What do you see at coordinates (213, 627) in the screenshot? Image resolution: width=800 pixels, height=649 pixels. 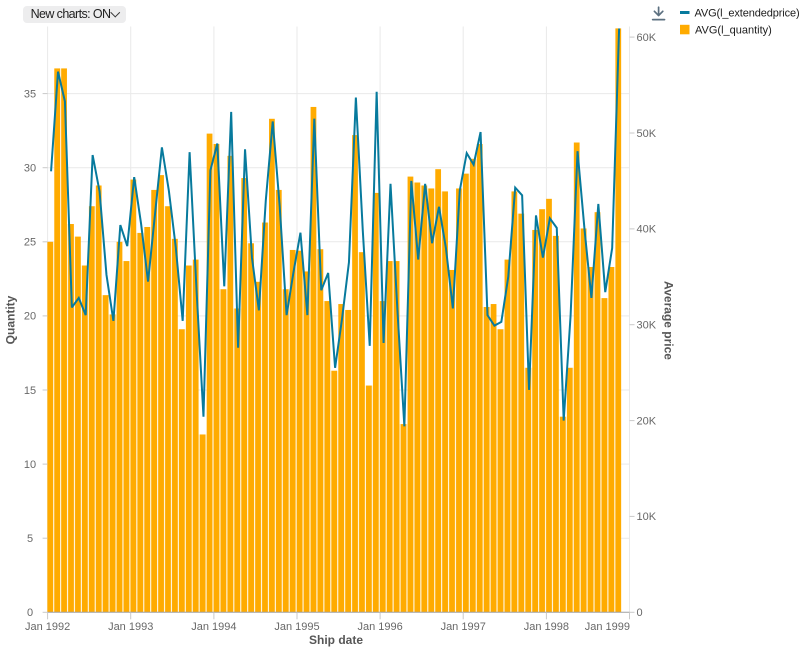 I see `svg-text: Jan 1994` at bounding box center [213, 627].